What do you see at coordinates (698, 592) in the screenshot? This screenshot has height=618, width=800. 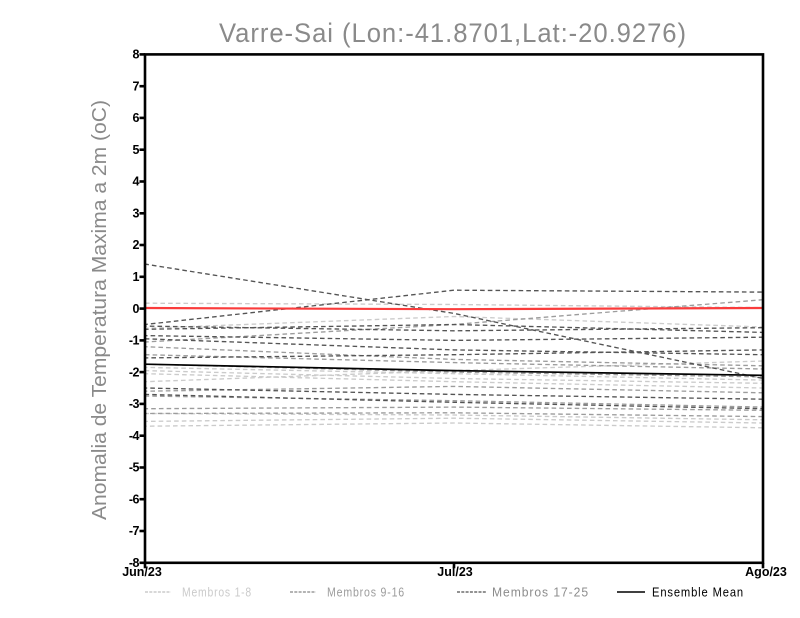 I see `svg-text: Ensemble Mean` at bounding box center [698, 592].